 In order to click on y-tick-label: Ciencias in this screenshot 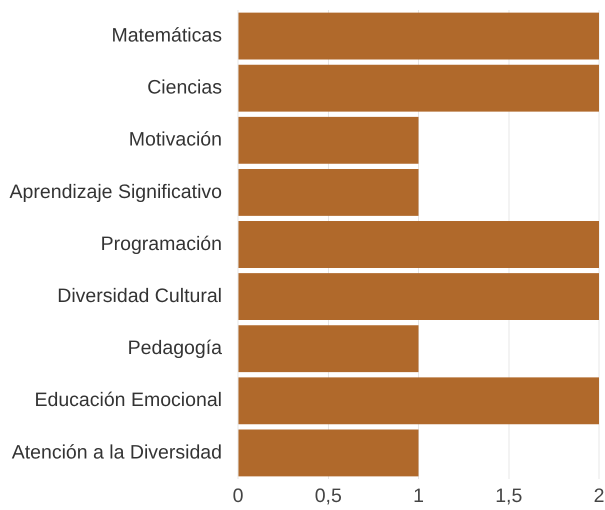, I will do `click(184, 87)`.